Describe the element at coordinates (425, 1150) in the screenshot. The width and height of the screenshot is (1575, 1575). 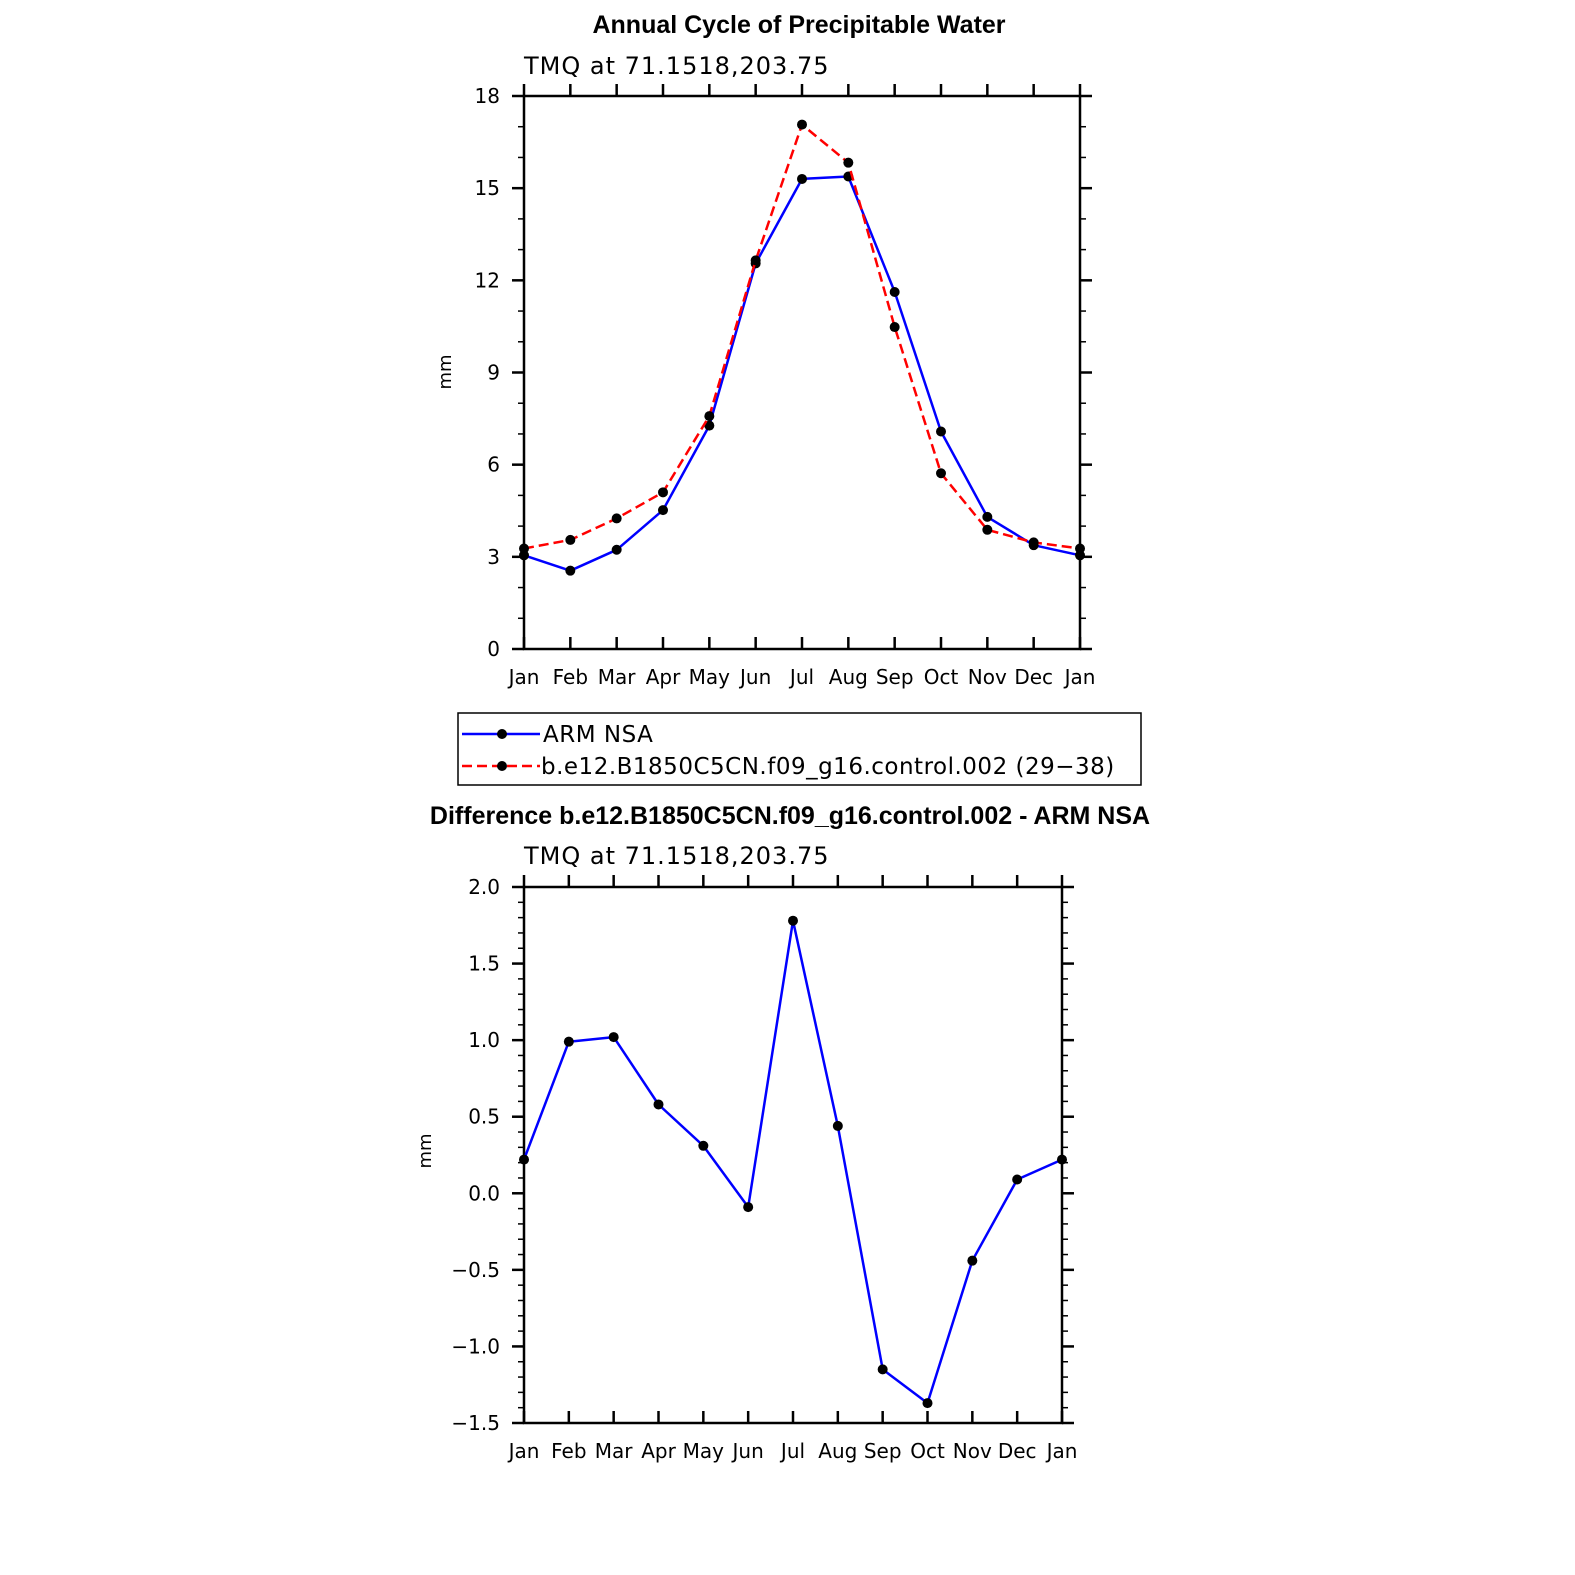
I see `difference-y-axis-label: mm` at that location.